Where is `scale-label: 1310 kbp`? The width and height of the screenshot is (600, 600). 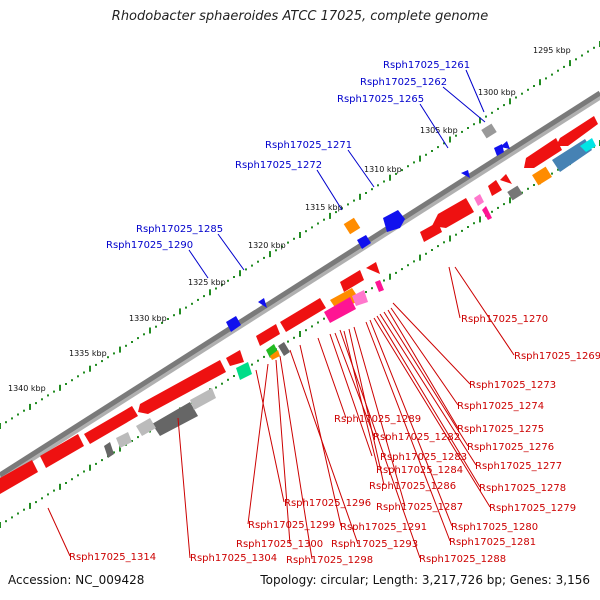 scale-label: 1310 kbp is located at coordinates (383, 169).